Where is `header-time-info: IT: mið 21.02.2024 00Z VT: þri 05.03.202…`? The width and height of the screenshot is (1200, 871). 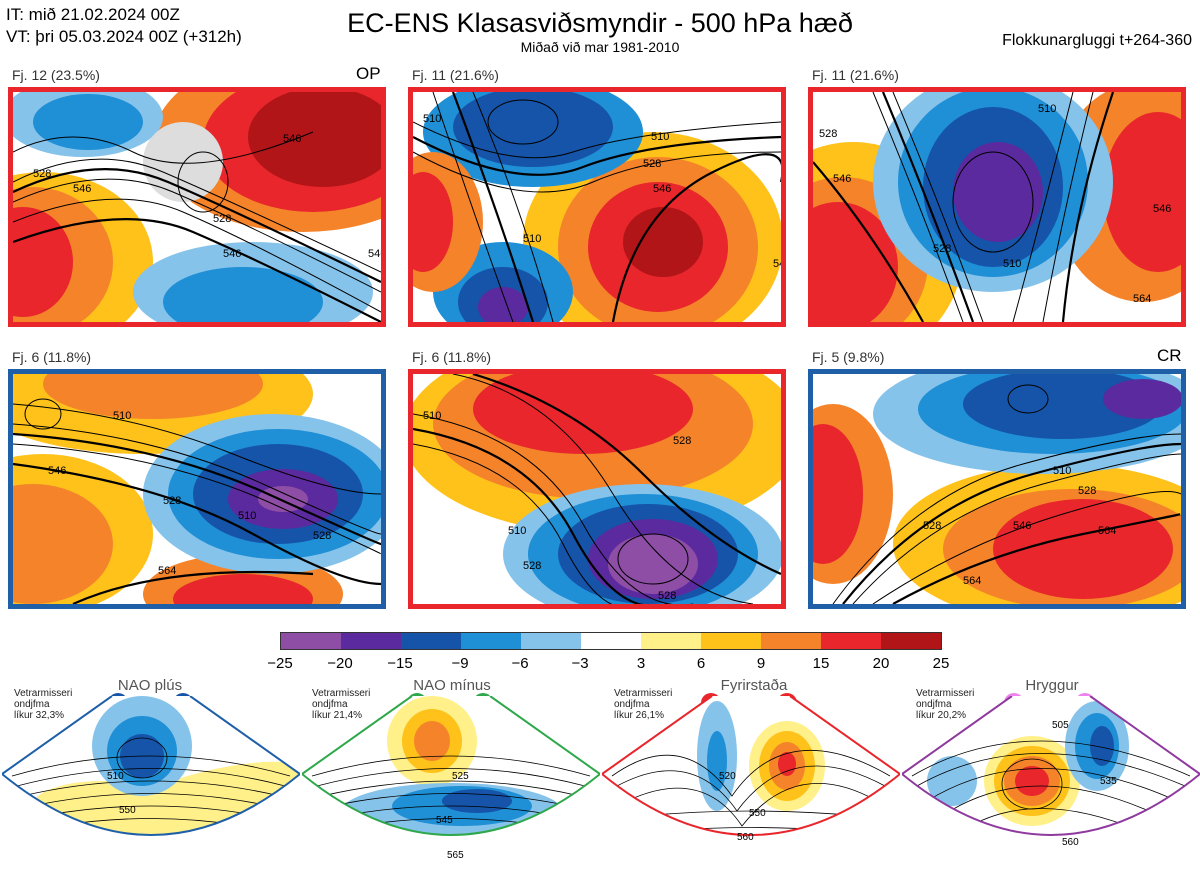
header-time-info: IT: mið 21.02.2024 00Z VT: þri 05.03.202… is located at coordinates (124, 26).